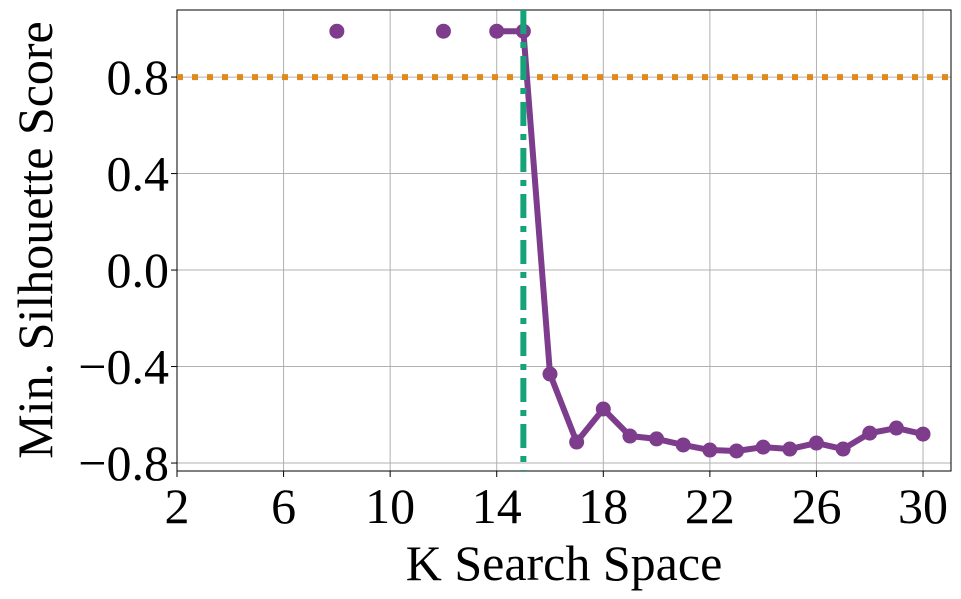 The width and height of the screenshot is (961, 599). I want to click on y-axis-label: Min. Silhouette Score, so click(35, 239).